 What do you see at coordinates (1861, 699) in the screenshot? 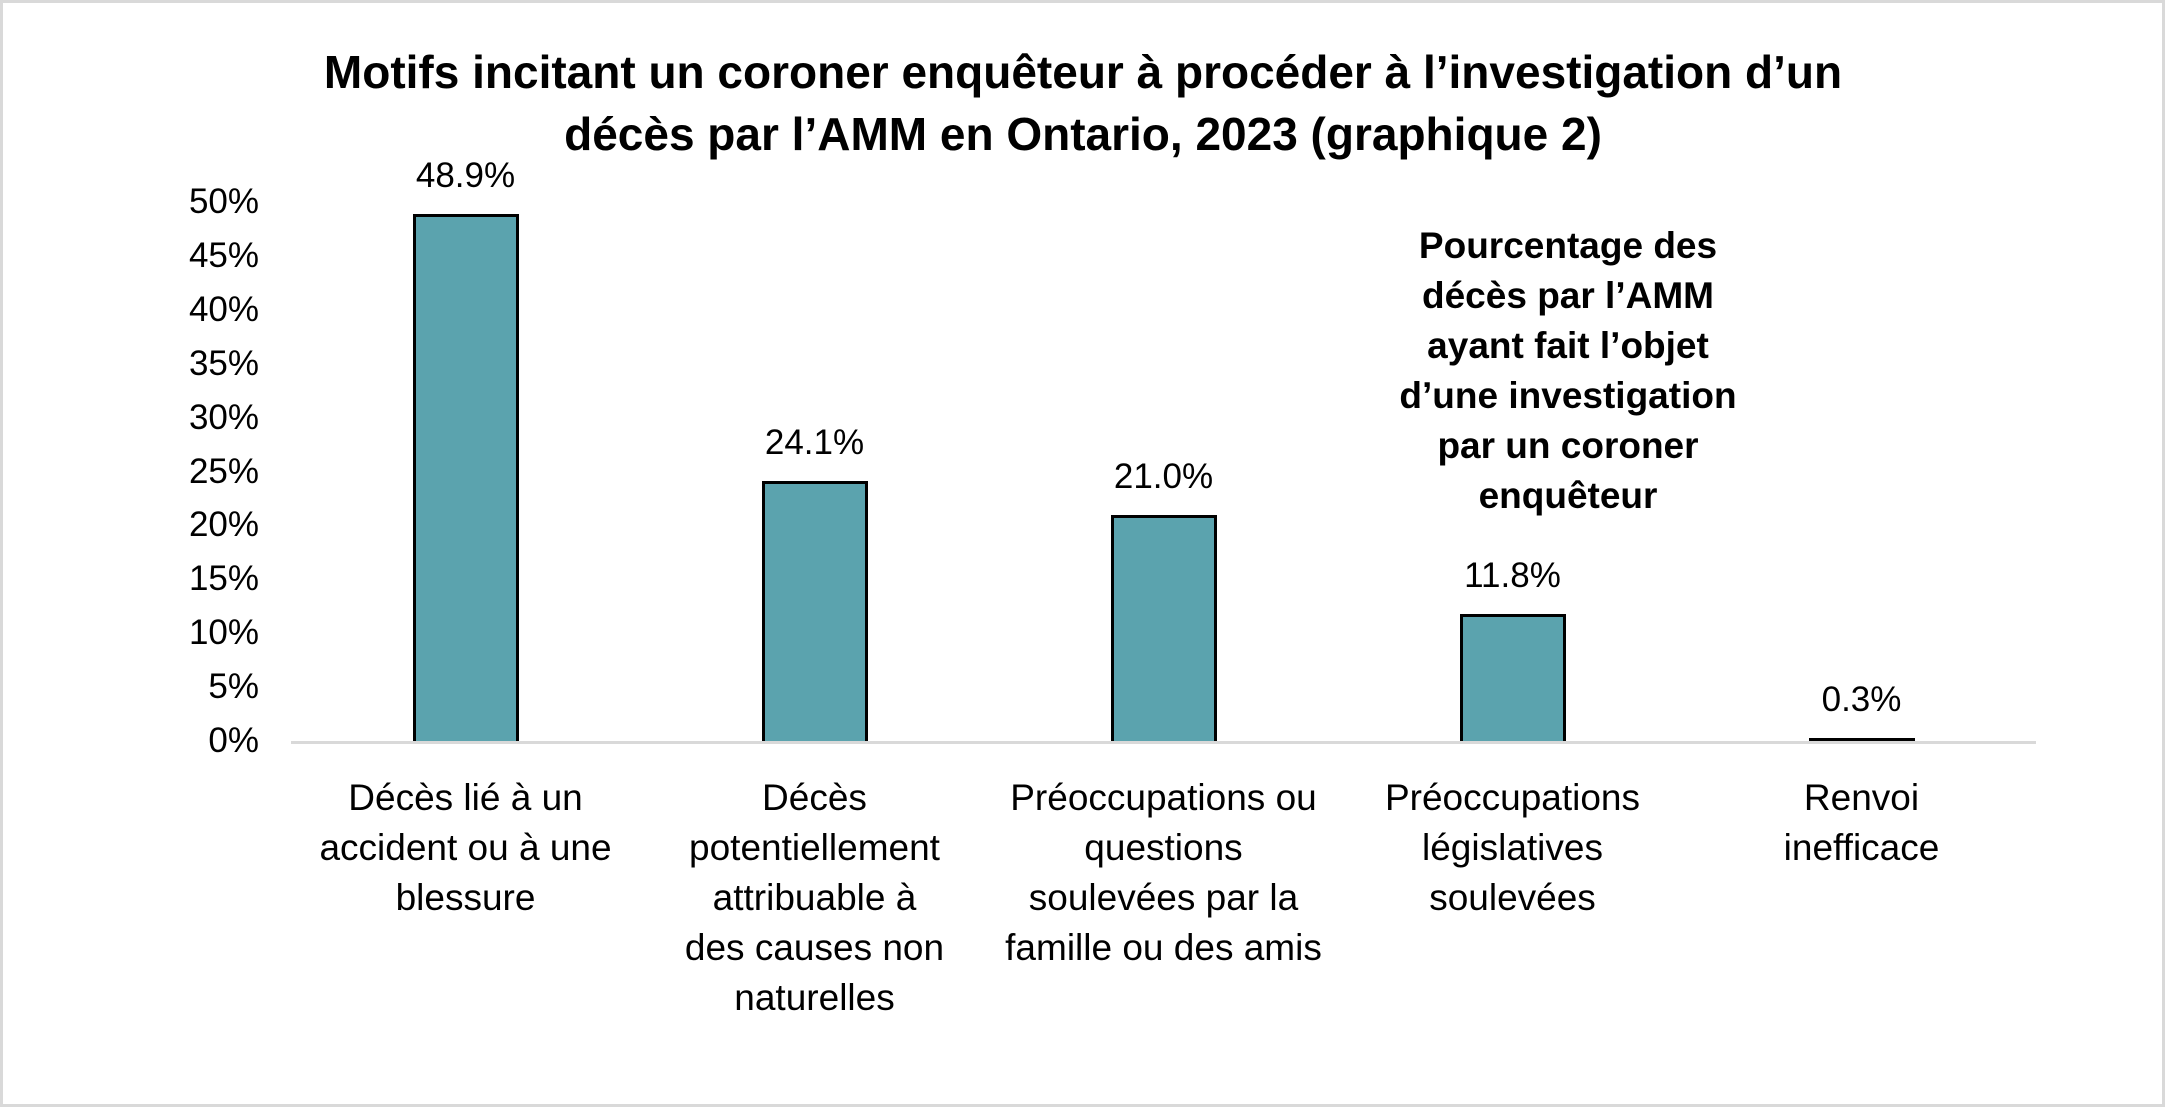
I see `data-label: 0.3%` at bounding box center [1861, 699].